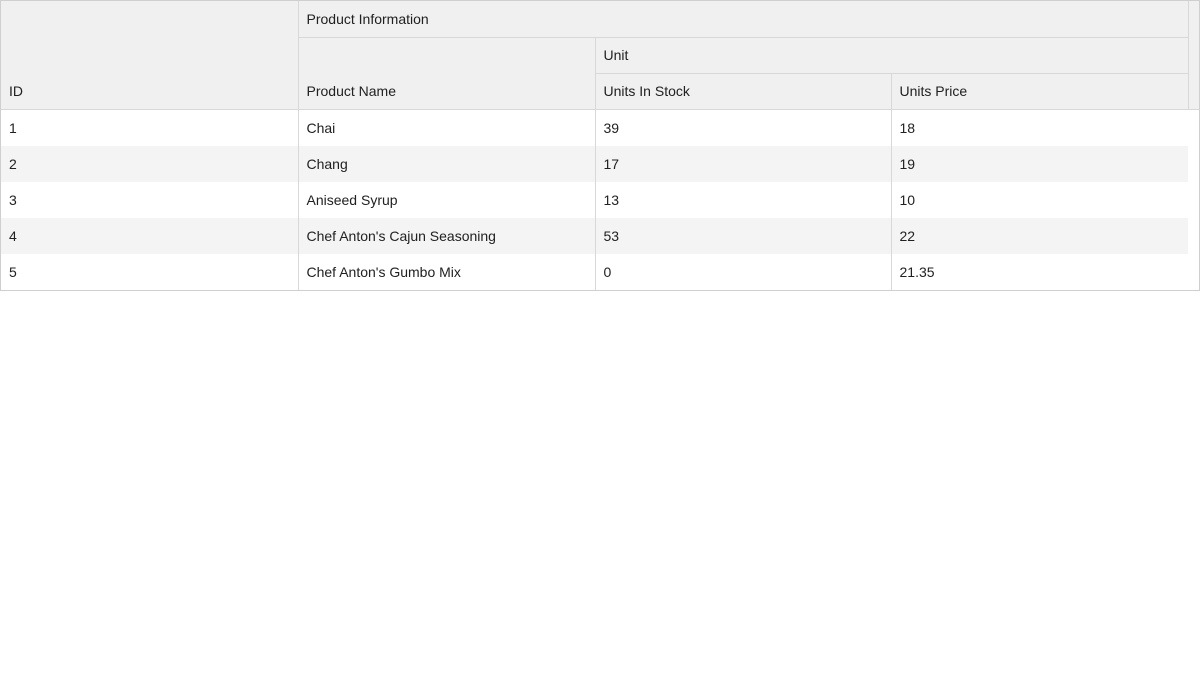 This screenshot has height=682, width=1200. Describe the element at coordinates (743, 235) in the screenshot. I see `cell-units-in-stock: 53` at that location.